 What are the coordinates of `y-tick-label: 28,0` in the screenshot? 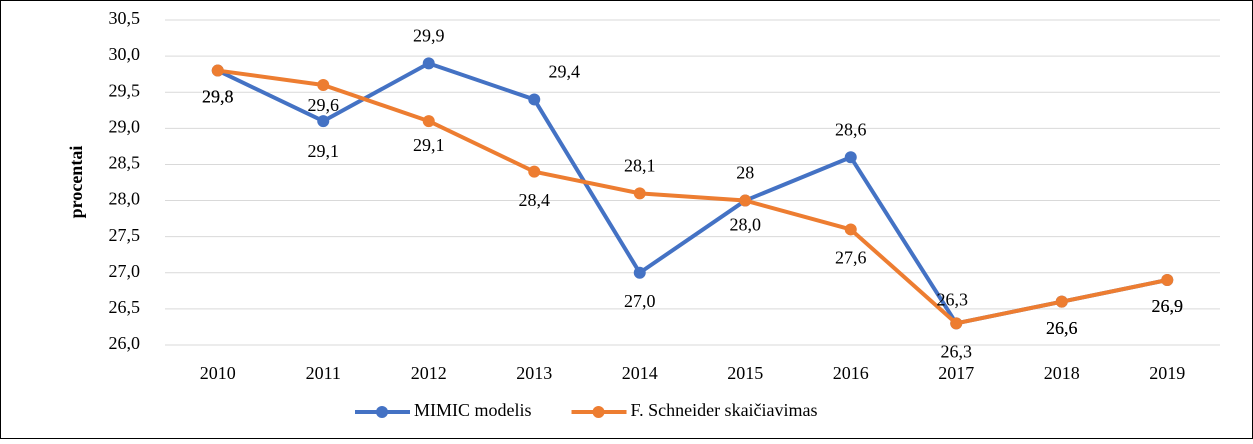 It's located at (125, 199).